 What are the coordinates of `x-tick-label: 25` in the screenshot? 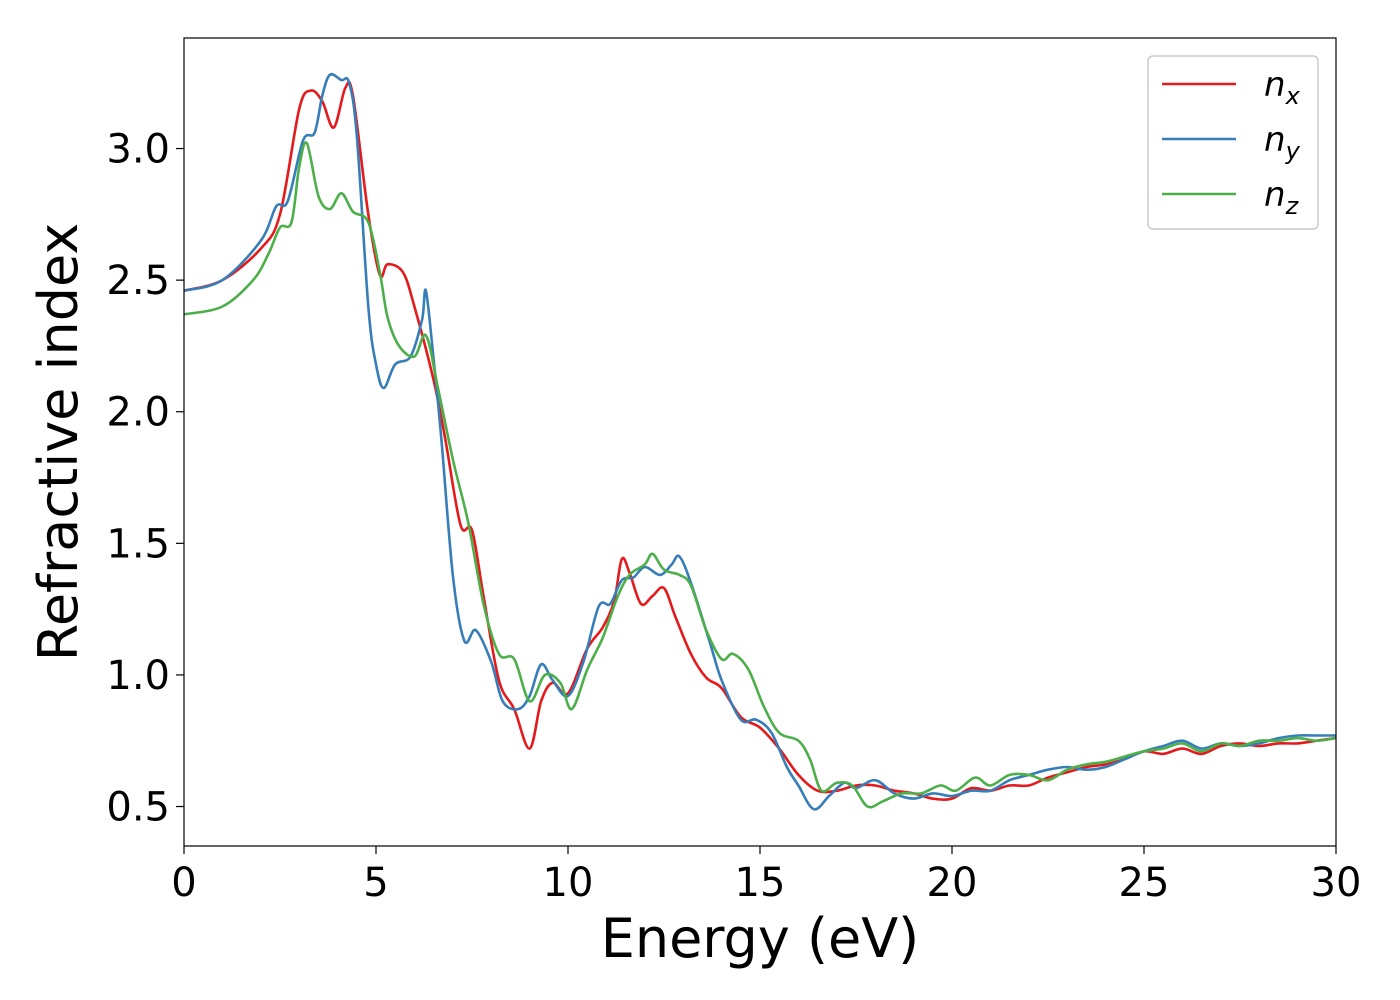 It's located at (1144, 883).